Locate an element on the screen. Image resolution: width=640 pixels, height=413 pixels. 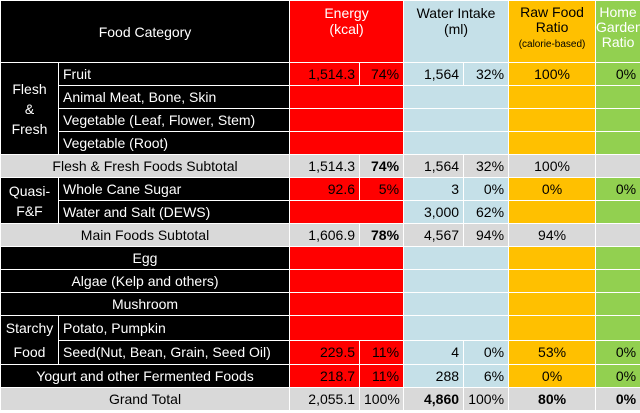
row-label-fruit: Fruit is located at coordinates (174, 74).